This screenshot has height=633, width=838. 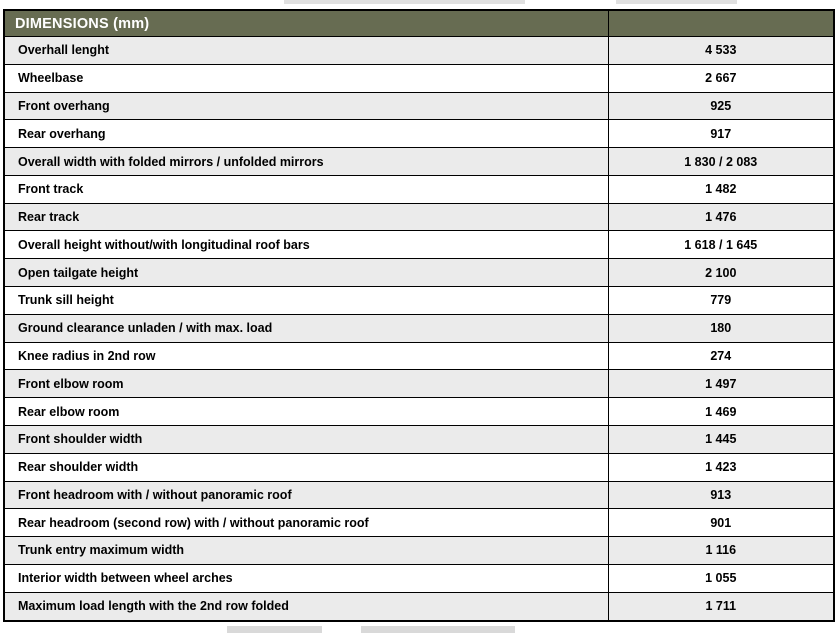 I want to click on row-value: 1 711, so click(x=721, y=606).